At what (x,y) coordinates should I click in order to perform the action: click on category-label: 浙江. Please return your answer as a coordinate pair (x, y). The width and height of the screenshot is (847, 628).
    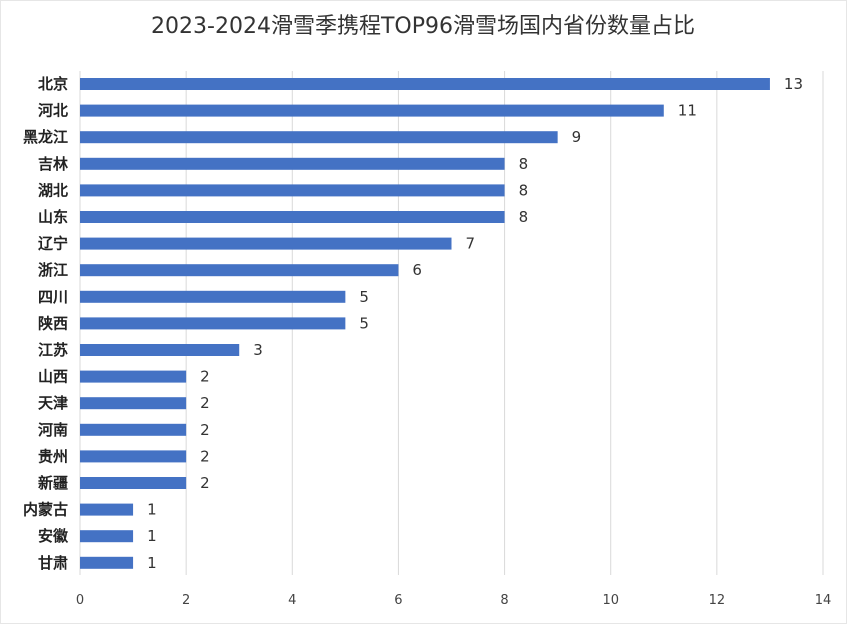
    Looking at the image, I should click on (53, 270).